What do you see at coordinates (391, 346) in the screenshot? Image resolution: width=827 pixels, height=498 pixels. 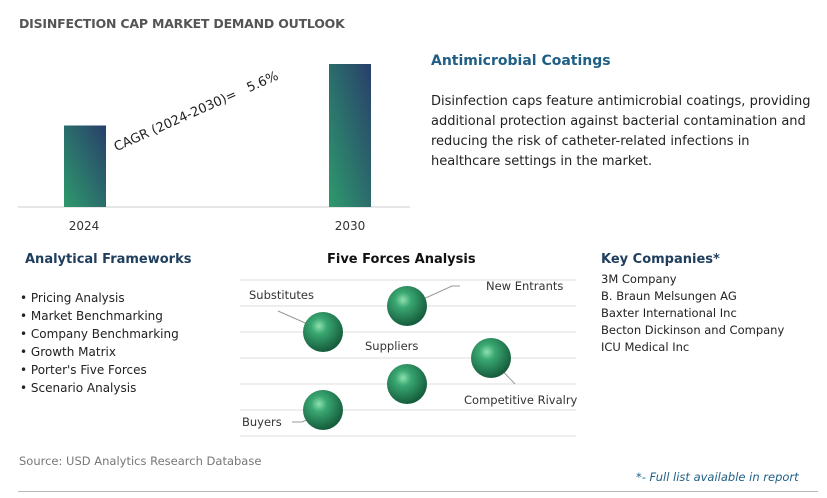 I see `label-suppliers: Suppliers` at bounding box center [391, 346].